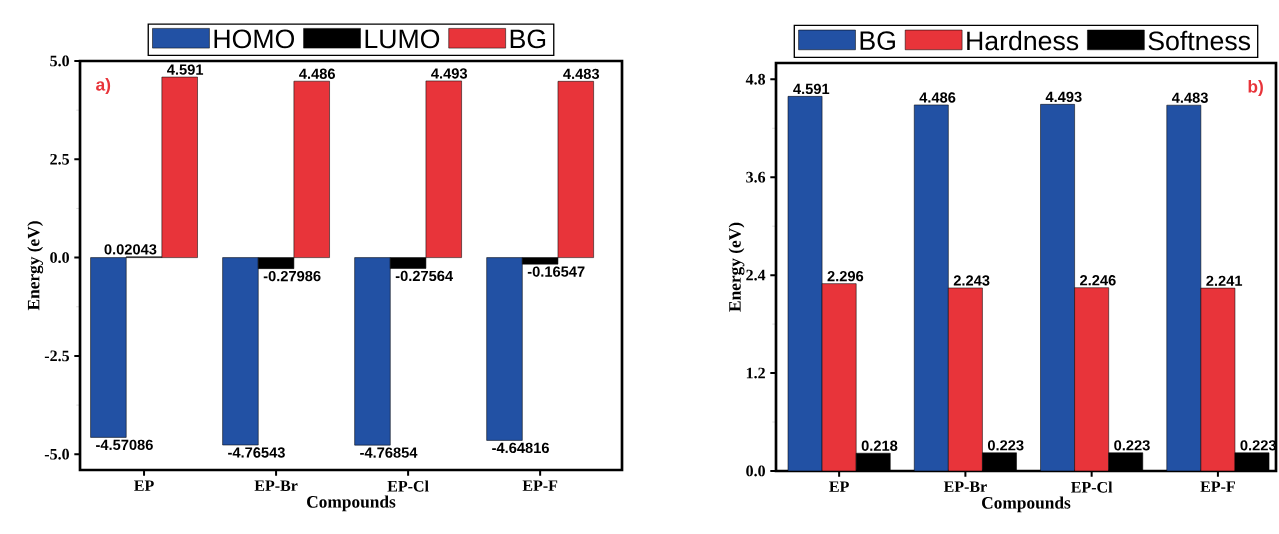 This screenshot has width=1279, height=534. I want to click on annotation: b), so click(1255, 88).